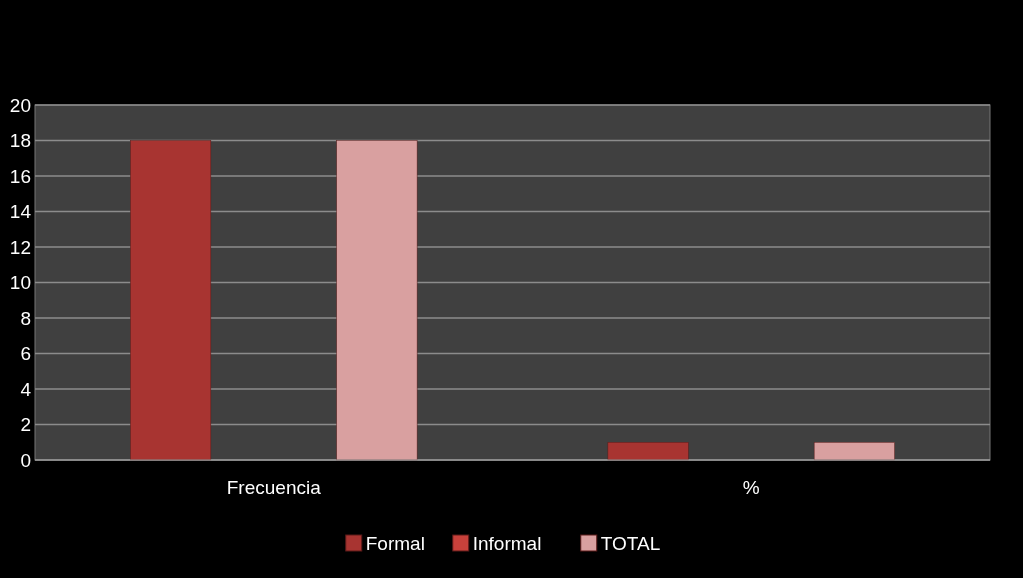 Image resolution: width=1023 pixels, height=578 pixels. I want to click on y-tick-label: 12, so click(20, 247).